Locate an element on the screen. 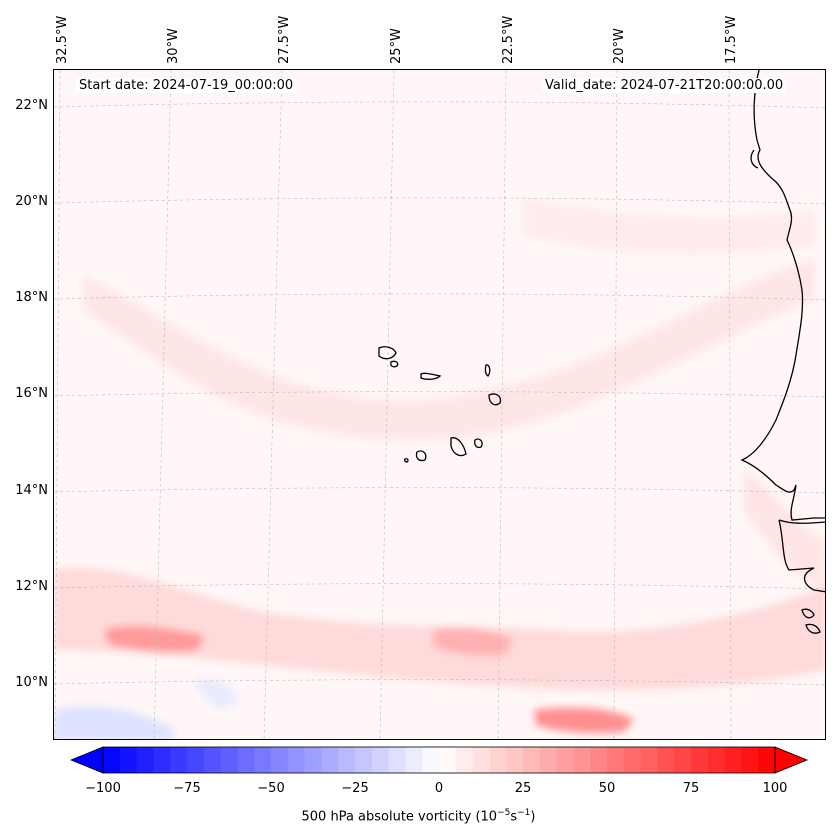 The height and width of the screenshot is (839, 837). island-boa-vista is located at coordinates (495, 399).